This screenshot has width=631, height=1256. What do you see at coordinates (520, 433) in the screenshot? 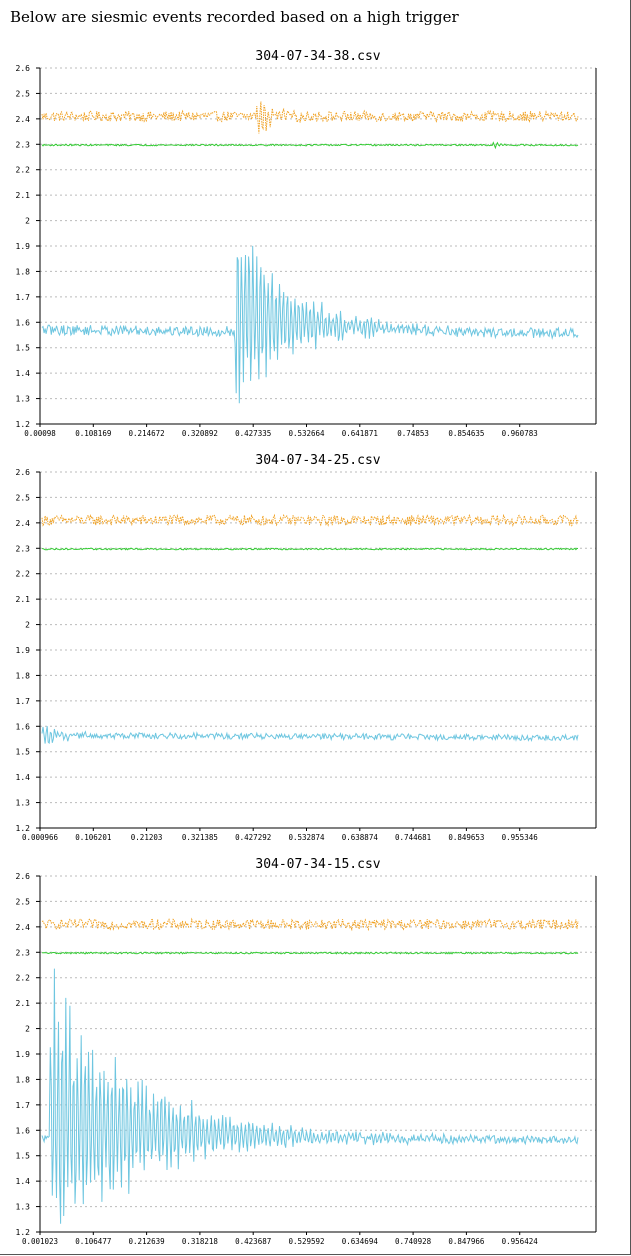
I see `x-tick-label: 0.960783` at bounding box center [520, 433].